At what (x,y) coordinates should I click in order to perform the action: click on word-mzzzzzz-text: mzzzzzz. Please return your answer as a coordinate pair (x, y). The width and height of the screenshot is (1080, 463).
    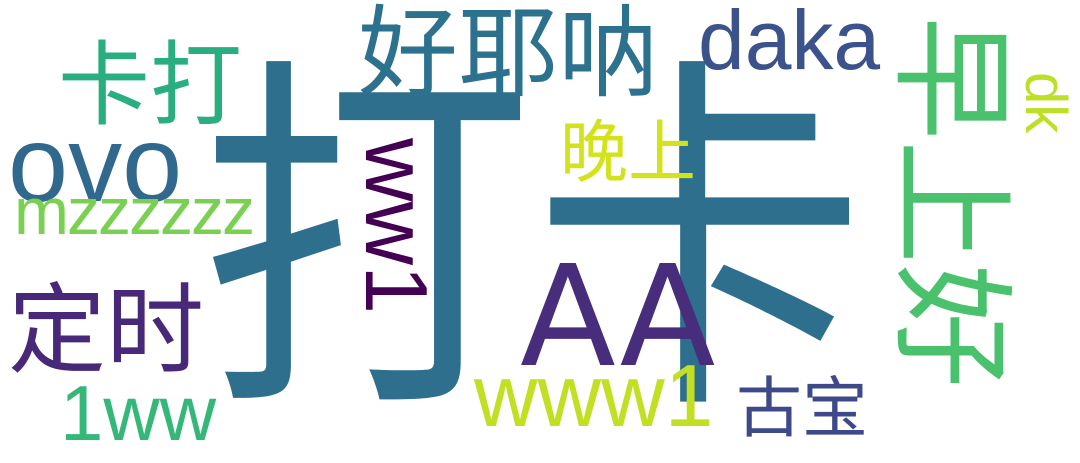
    Looking at the image, I should click on (134, 211).